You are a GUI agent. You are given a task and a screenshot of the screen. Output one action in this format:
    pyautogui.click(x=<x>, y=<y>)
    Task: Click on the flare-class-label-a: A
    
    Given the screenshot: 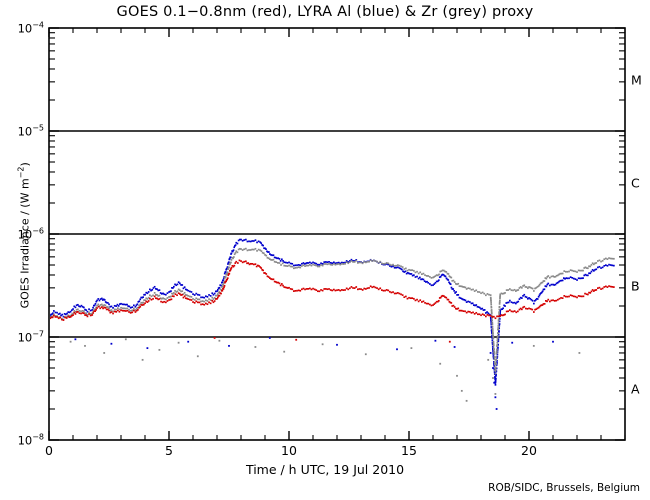 What is the action you would take?
    pyautogui.click(x=635, y=389)
    